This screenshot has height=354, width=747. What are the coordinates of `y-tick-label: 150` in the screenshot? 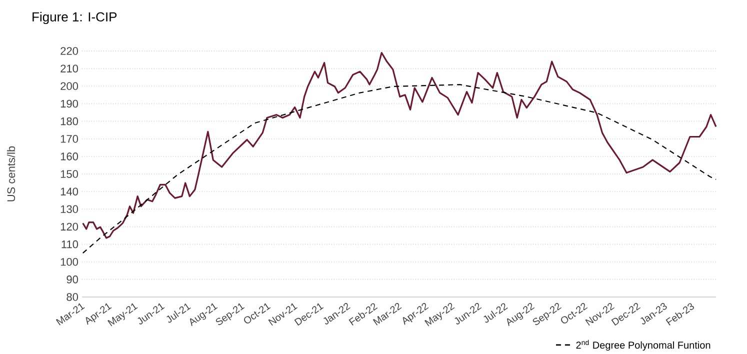 It's located at (69, 174).